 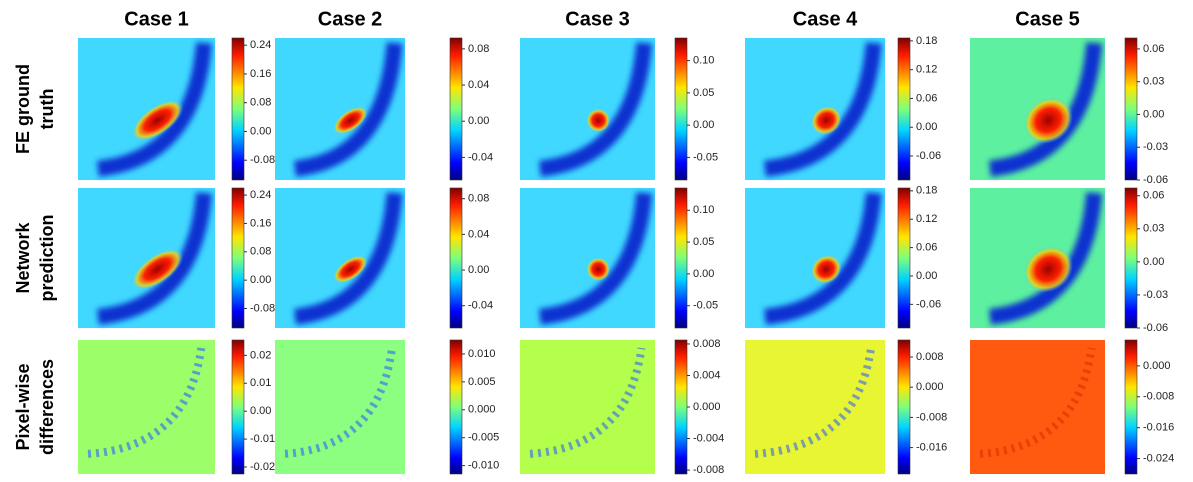 What do you see at coordinates (23, 258) in the screenshot?
I see `row-label: Network` at bounding box center [23, 258].